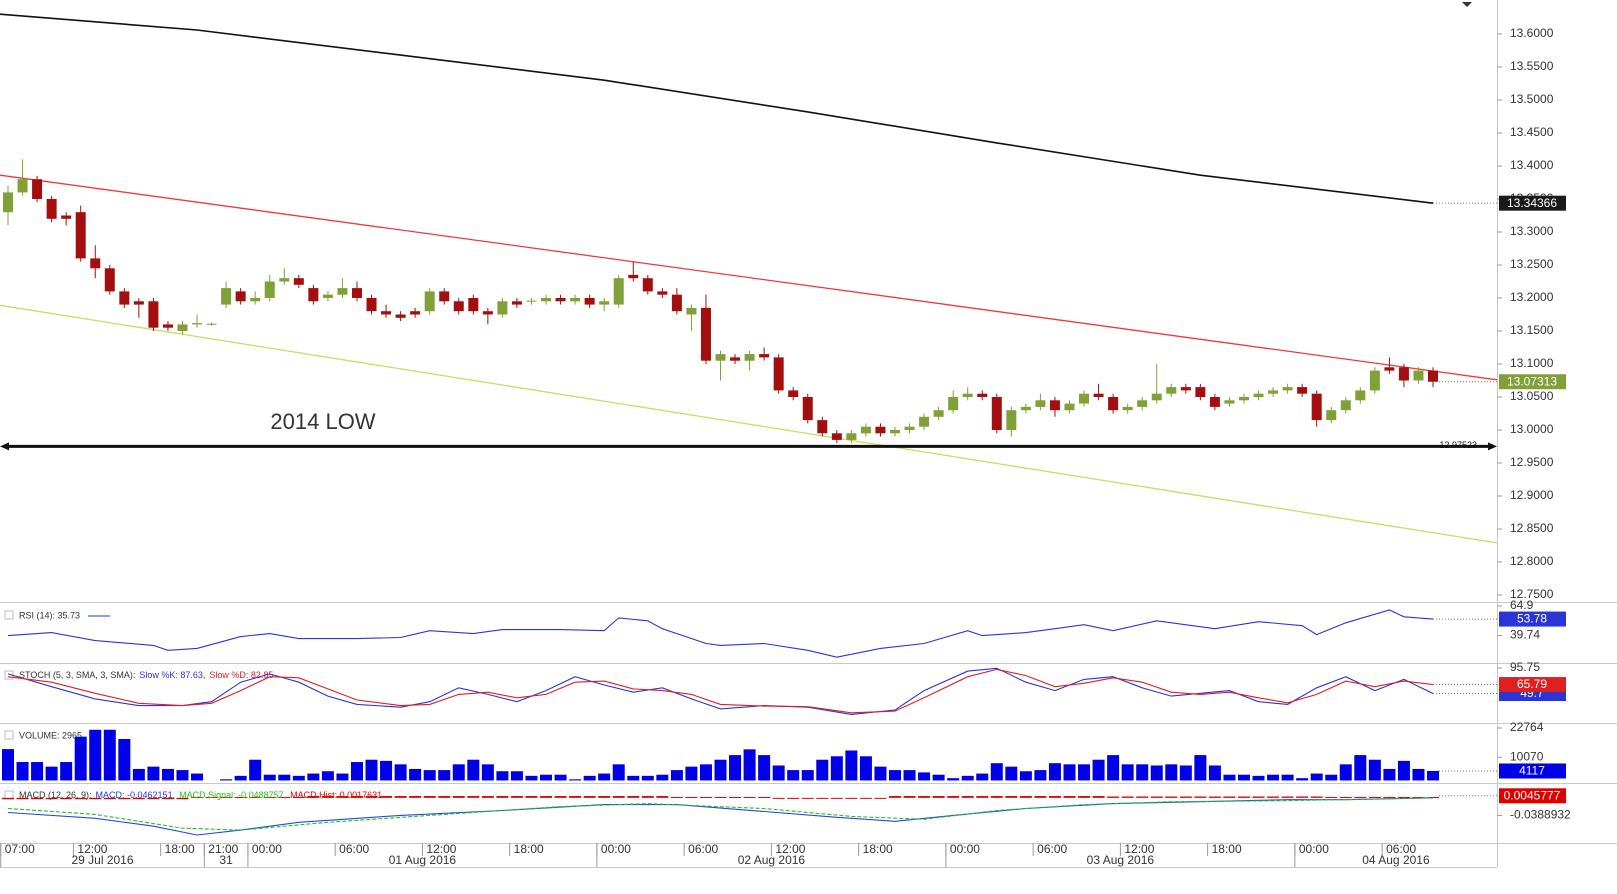 The height and width of the screenshot is (894, 1617). Describe the element at coordinates (136, 795) in the screenshot. I see `legend-part: MACD: -0.0462151,` at that location.